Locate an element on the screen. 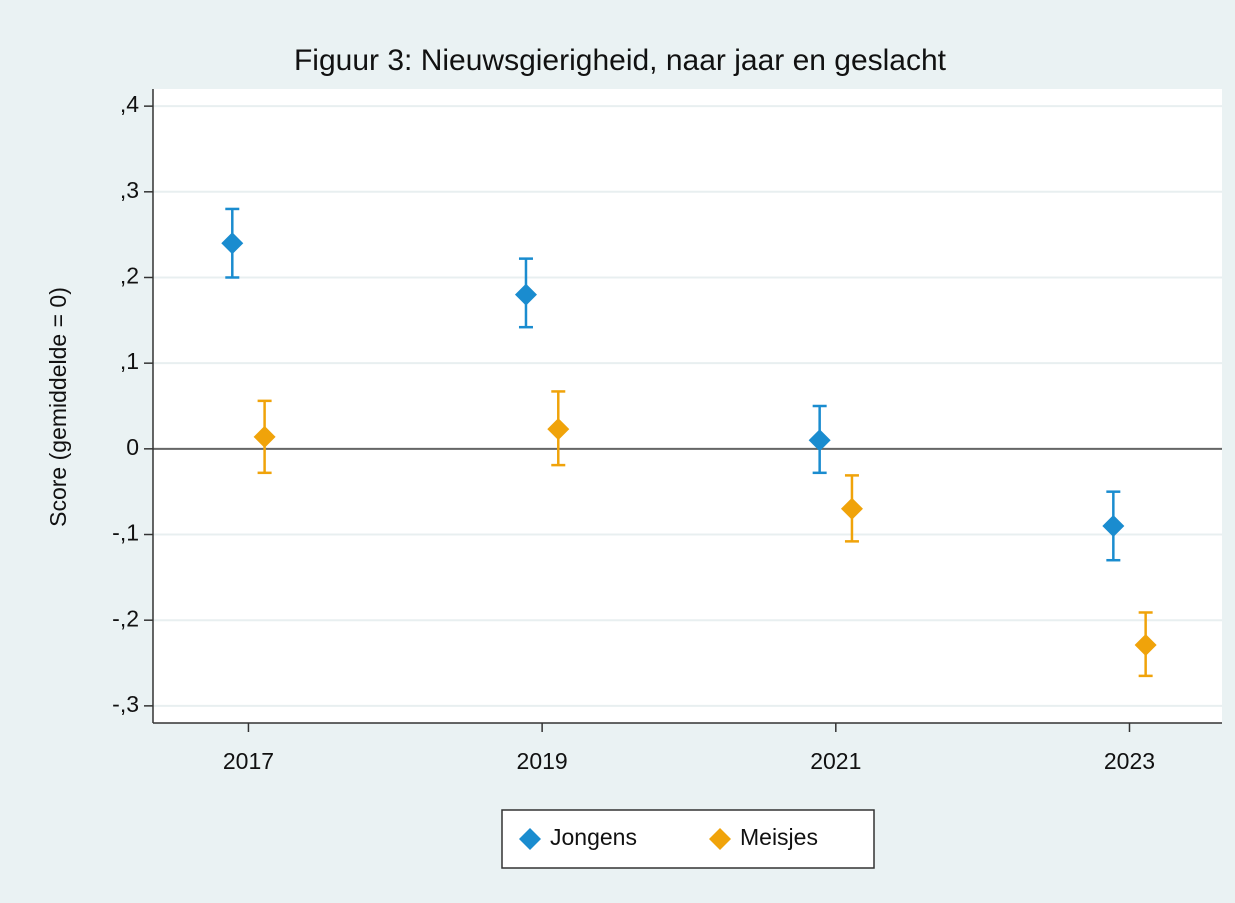 This screenshot has width=1235, height=903. x-tick-label: 2021 is located at coordinates (835, 761).